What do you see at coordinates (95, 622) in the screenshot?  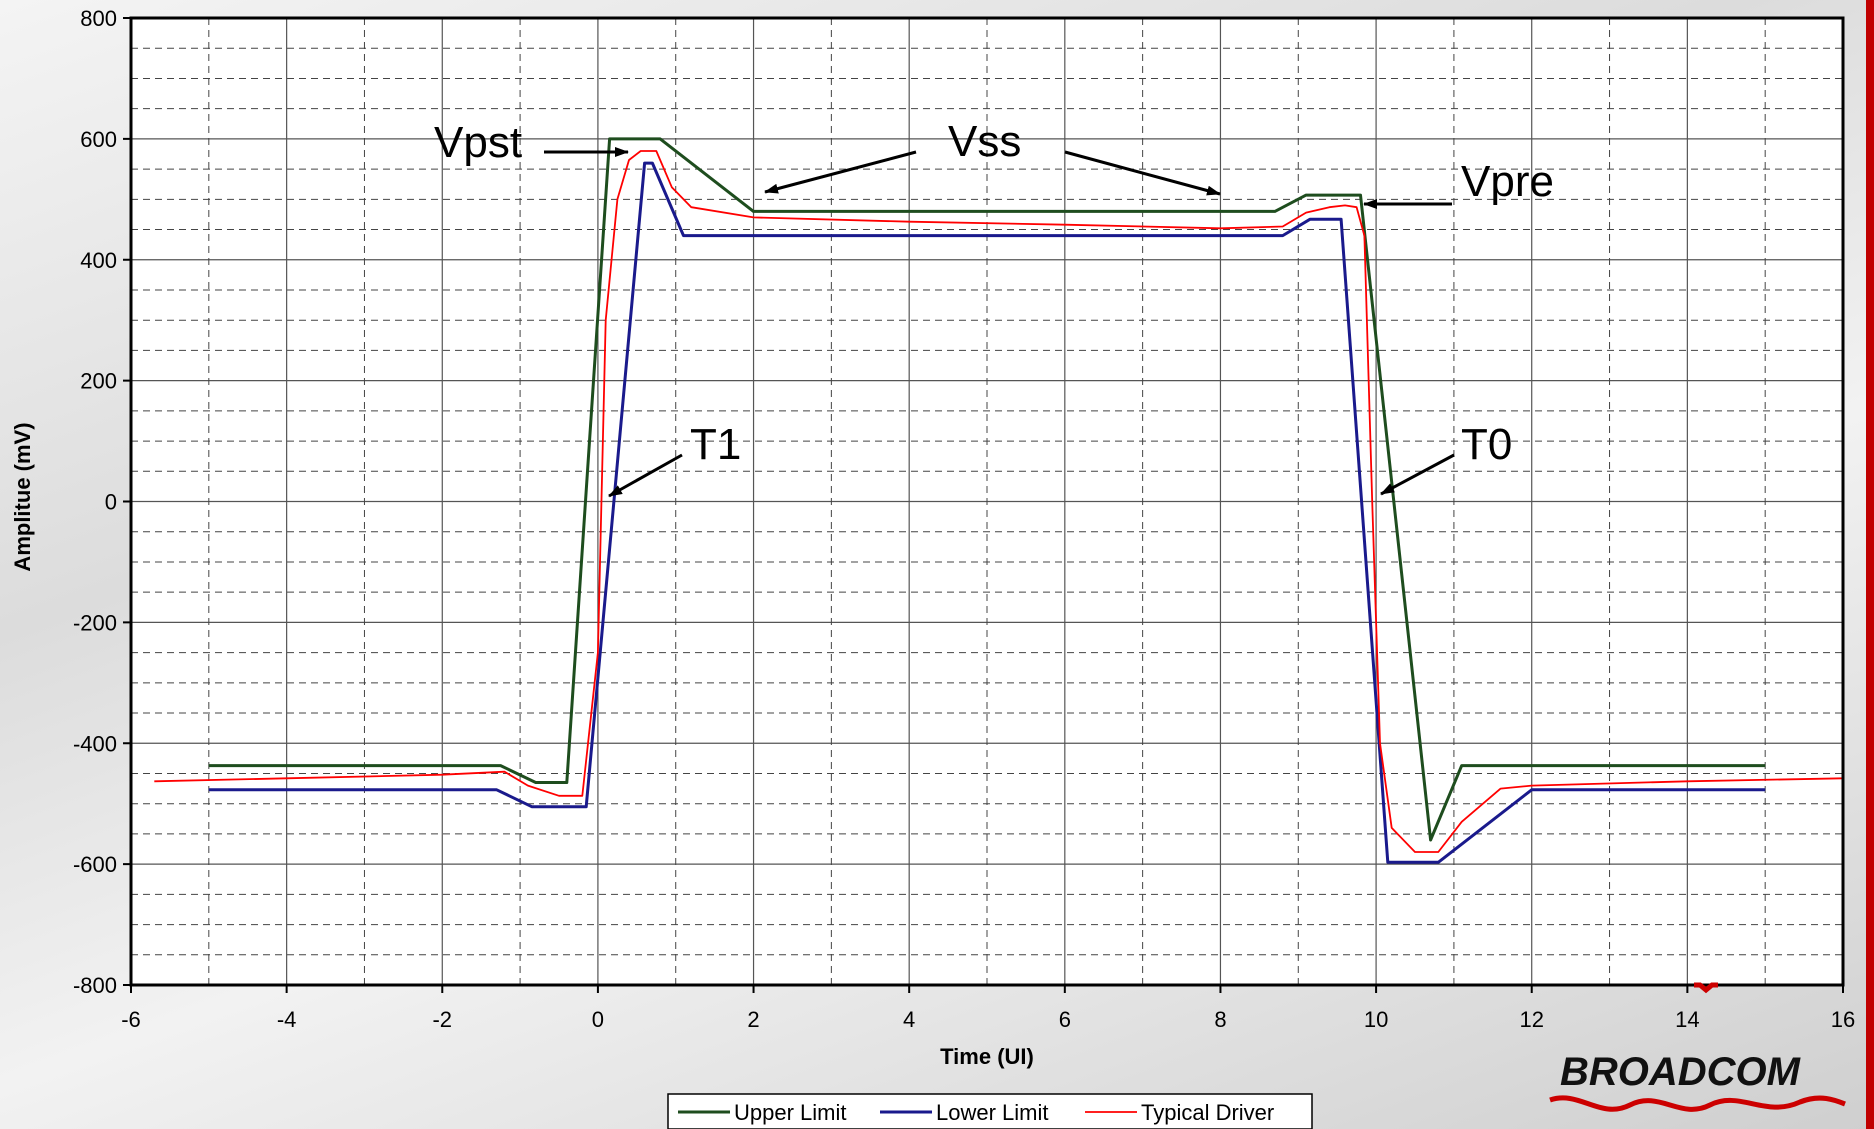 I see `y-tick-label: -200` at bounding box center [95, 622].